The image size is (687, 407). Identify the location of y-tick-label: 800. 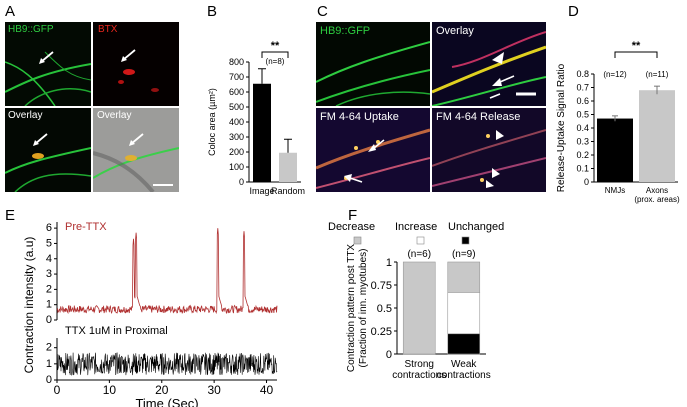
(236, 62).